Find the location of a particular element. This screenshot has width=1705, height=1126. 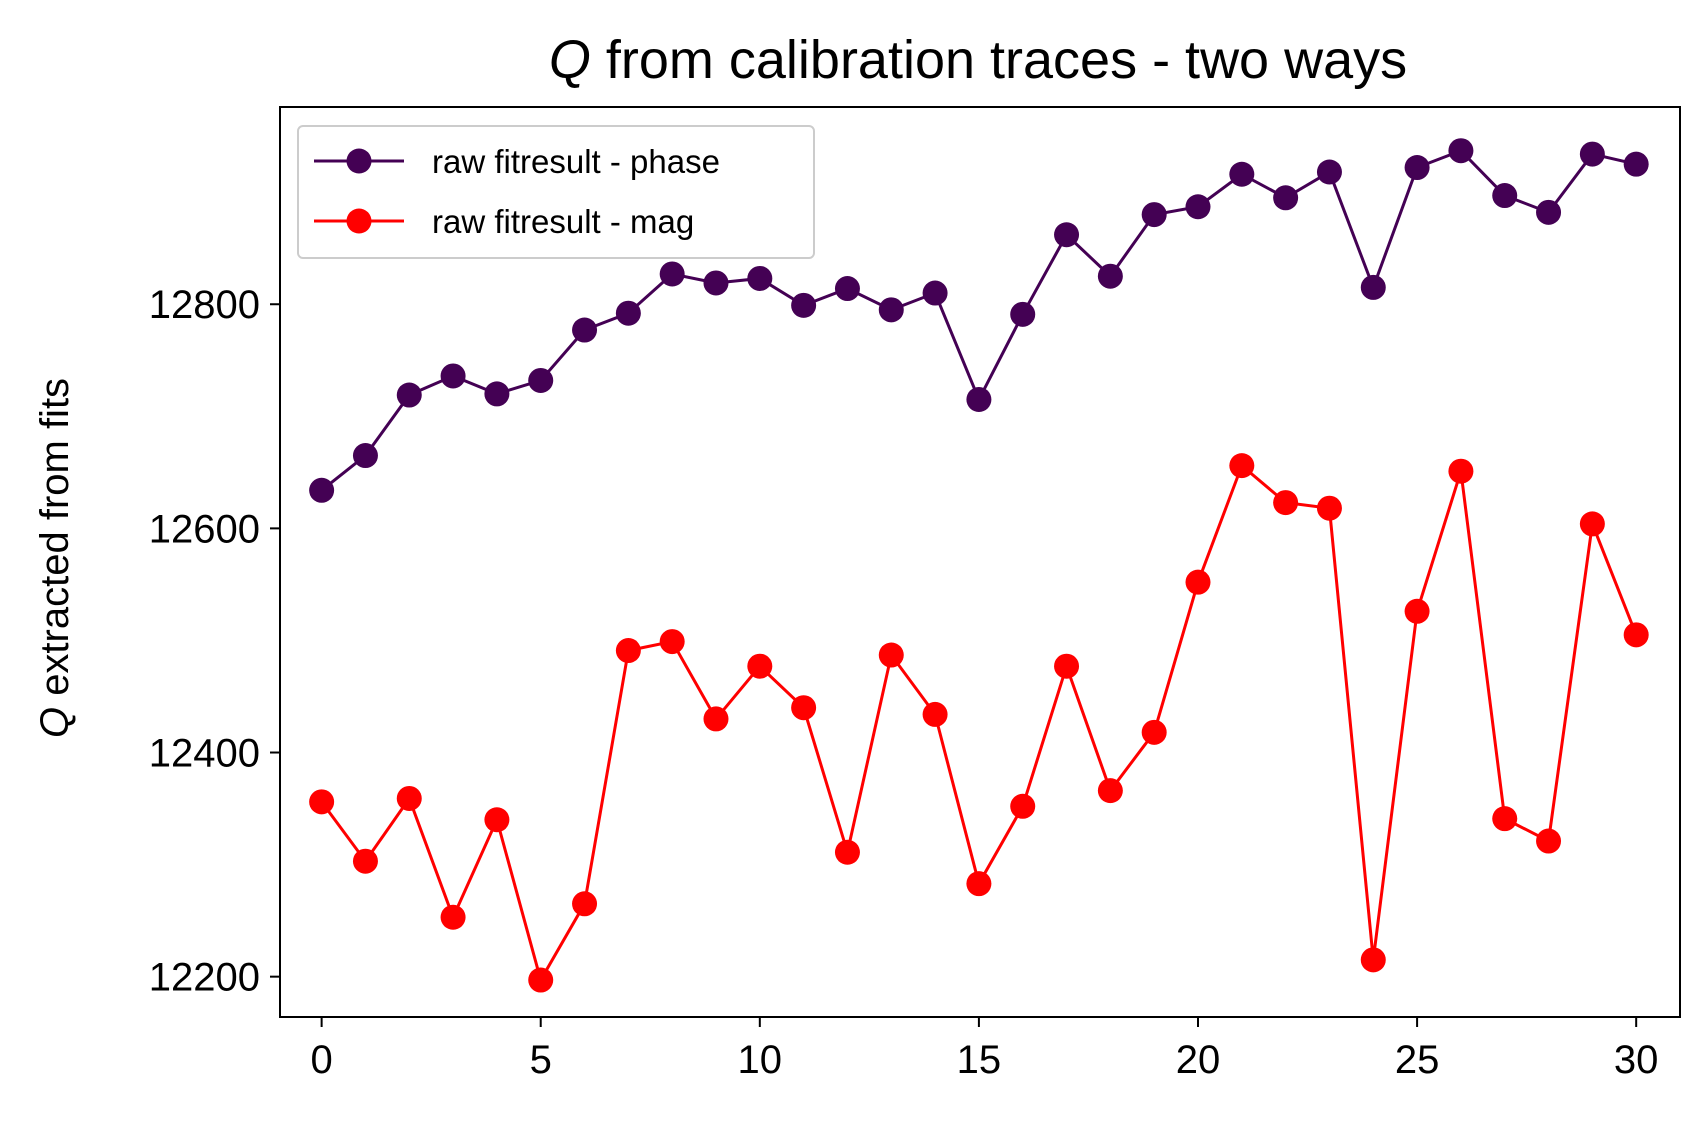

legend-label-1: raw fitresult - phase is located at coordinates (576, 161).